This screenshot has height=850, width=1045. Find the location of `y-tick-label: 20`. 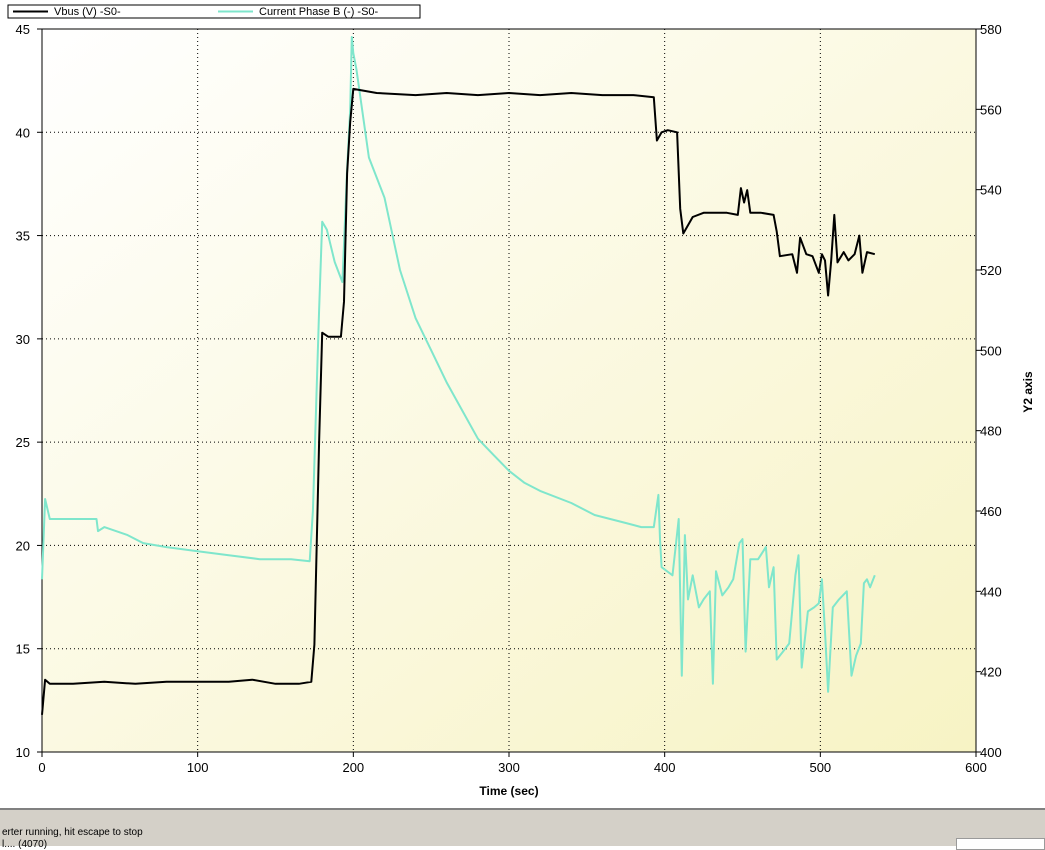

y-tick-label: 20 is located at coordinates (23, 545).